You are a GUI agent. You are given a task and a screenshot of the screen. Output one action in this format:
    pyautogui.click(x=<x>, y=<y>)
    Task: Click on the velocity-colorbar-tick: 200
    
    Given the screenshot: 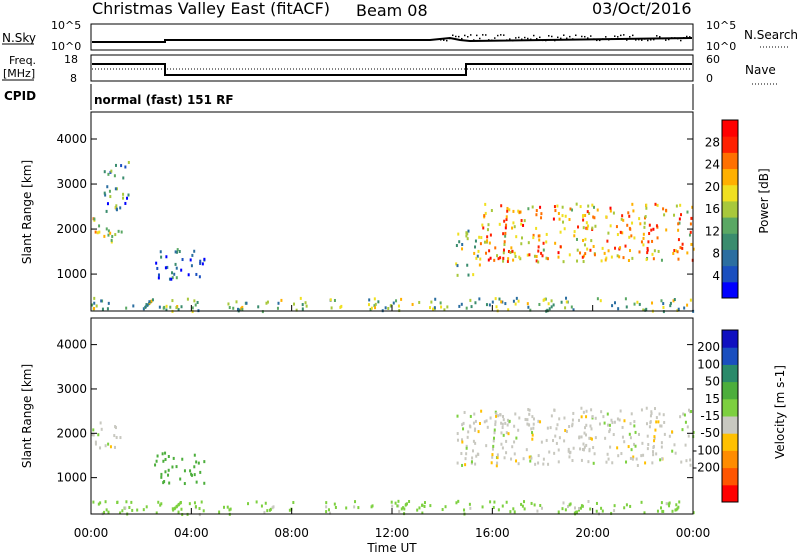 What is the action you would take?
    pyautogui.click(x=708, y=347)
    